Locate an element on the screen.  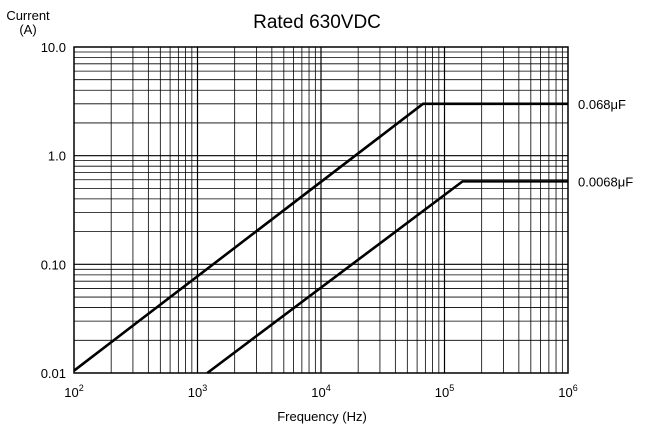
series-label-2: 0.0068μF is located at coordinates (605, 181).